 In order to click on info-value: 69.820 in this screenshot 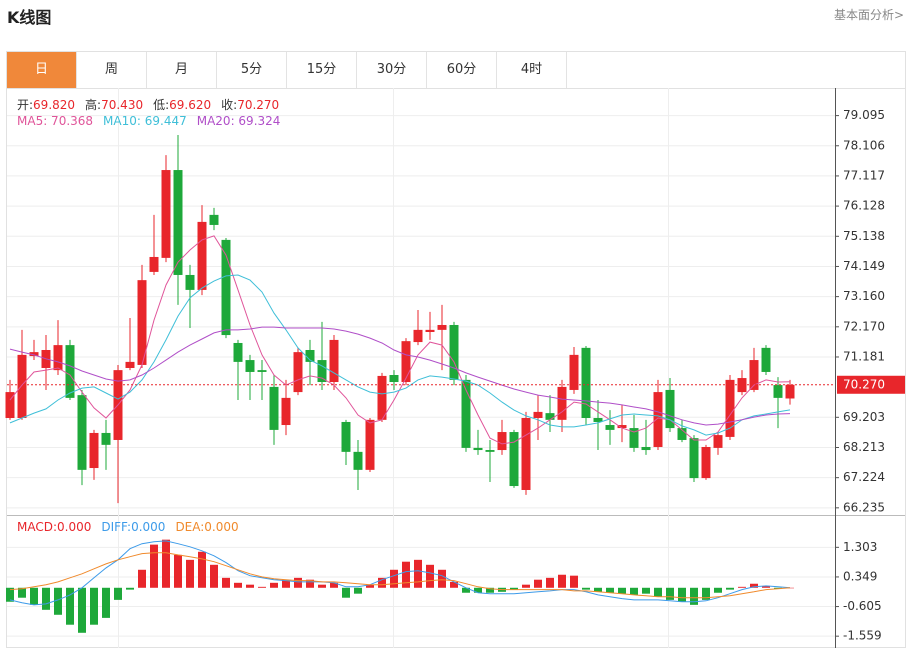, I will do `click(54, 105)`.